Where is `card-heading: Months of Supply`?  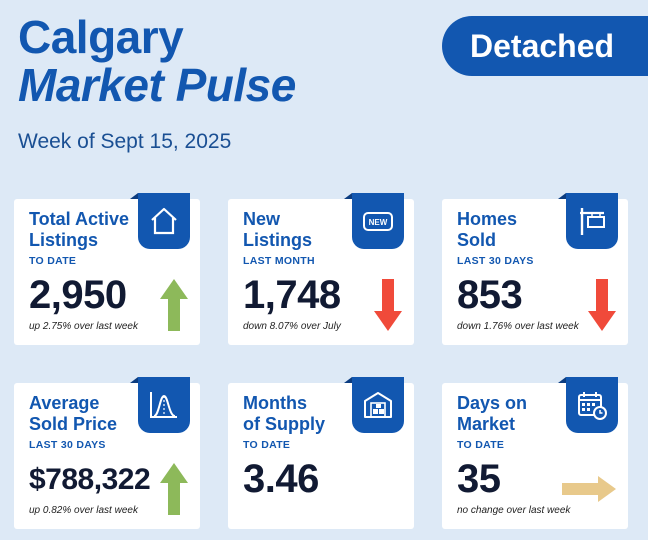 card-heading: Months of Supply is located at coordinates (284, 414).